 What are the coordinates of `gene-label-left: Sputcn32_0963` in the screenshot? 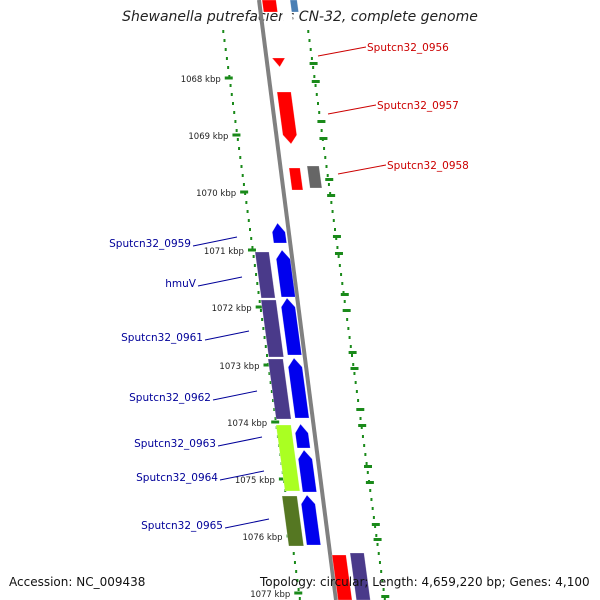 It's located at (175, 444).